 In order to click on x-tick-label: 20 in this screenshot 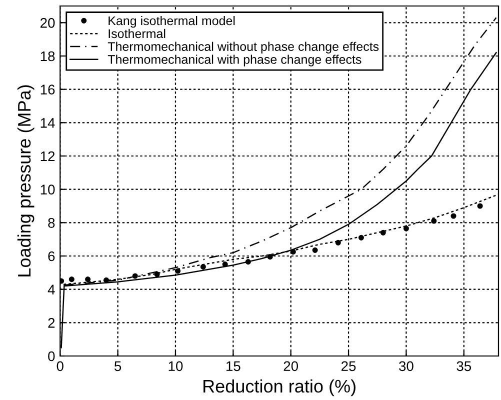, I will do `click(291, 366)`.